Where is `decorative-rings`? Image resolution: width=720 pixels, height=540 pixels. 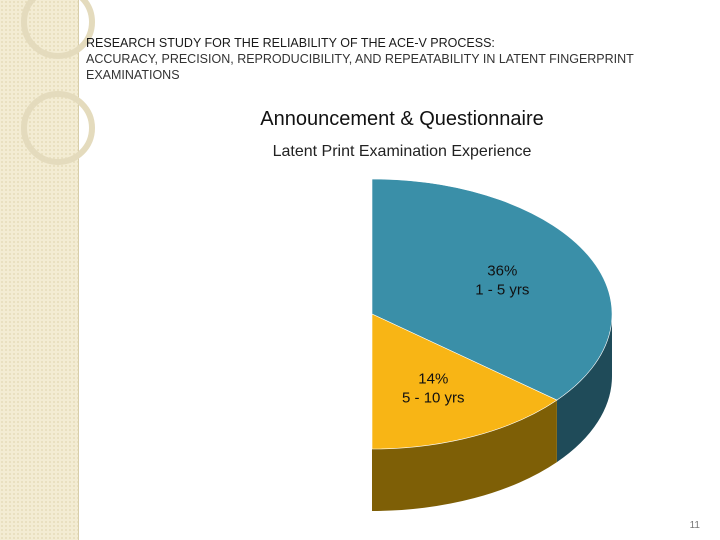 decorative-rings is located at coordinates (58, 82).